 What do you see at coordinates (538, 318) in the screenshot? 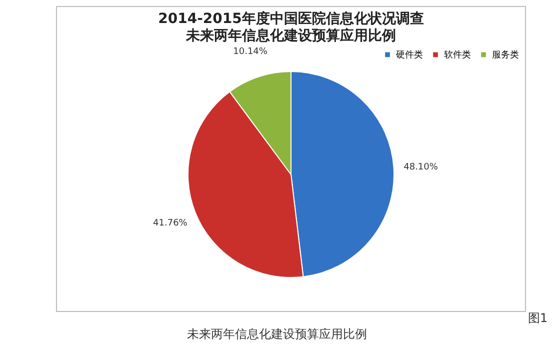
I see `caption: 图1` at bounding box center [538, 318].